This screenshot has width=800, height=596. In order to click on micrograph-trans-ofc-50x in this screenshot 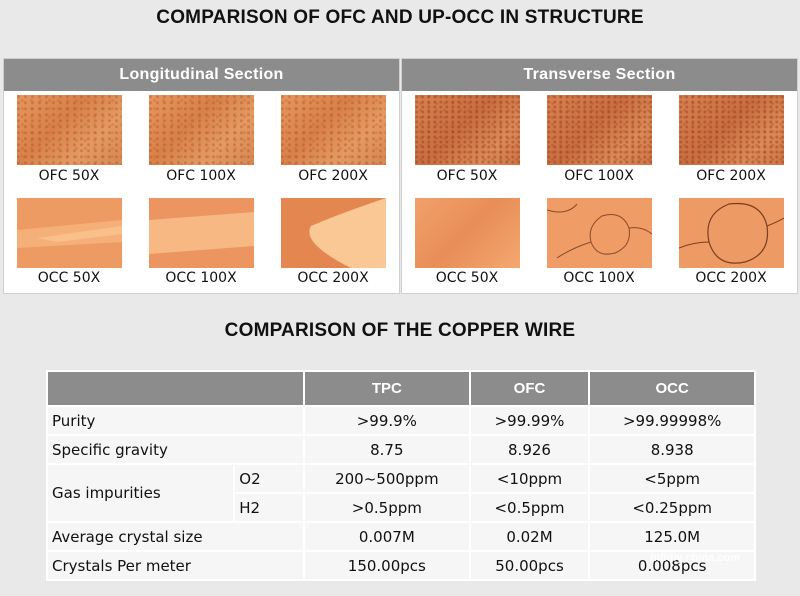, I will do `click(467, 130)`.